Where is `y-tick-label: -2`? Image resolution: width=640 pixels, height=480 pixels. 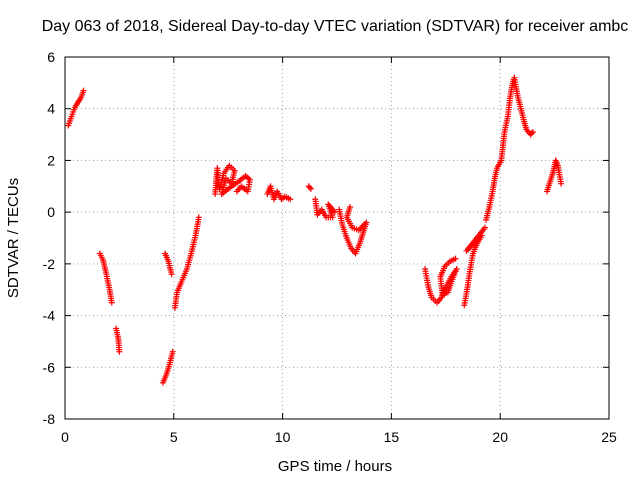 y-tick-label: -2 is located at coordinates (49, 264).